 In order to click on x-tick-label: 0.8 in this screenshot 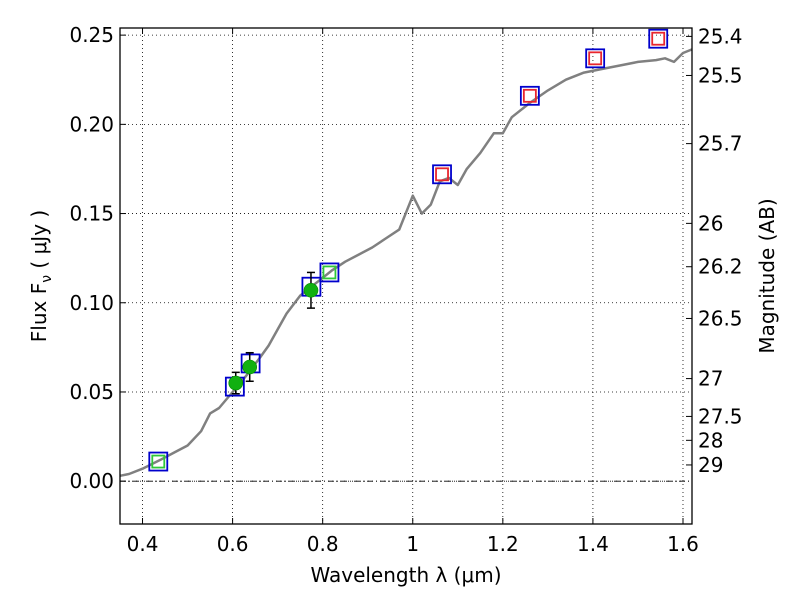, I will do `click(323, 544)`.